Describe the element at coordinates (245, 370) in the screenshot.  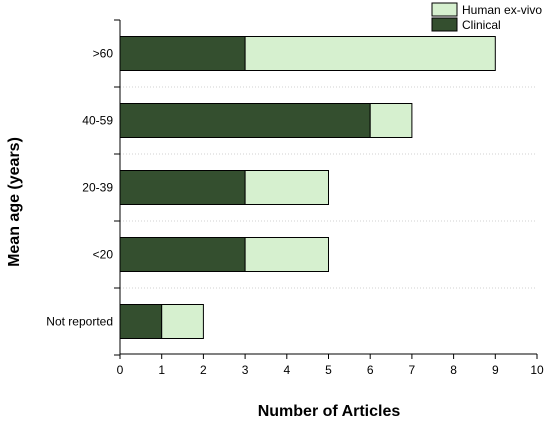
I see `x-tick-label: 3` at that location.